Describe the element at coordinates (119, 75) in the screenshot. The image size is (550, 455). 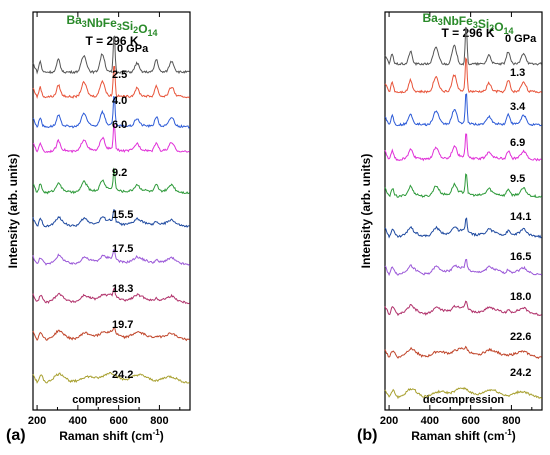
I see `series-label: 2.5` at that location.